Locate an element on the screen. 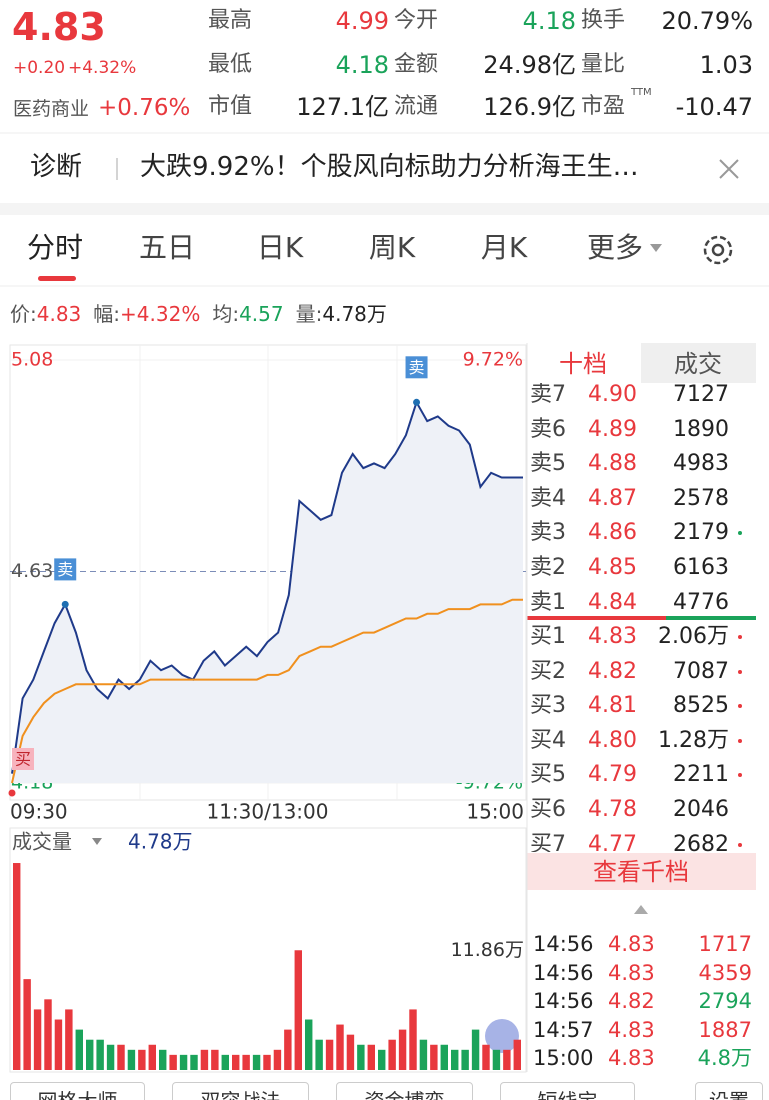  stat-value: -10.47 is located at coordinates (714, 107).